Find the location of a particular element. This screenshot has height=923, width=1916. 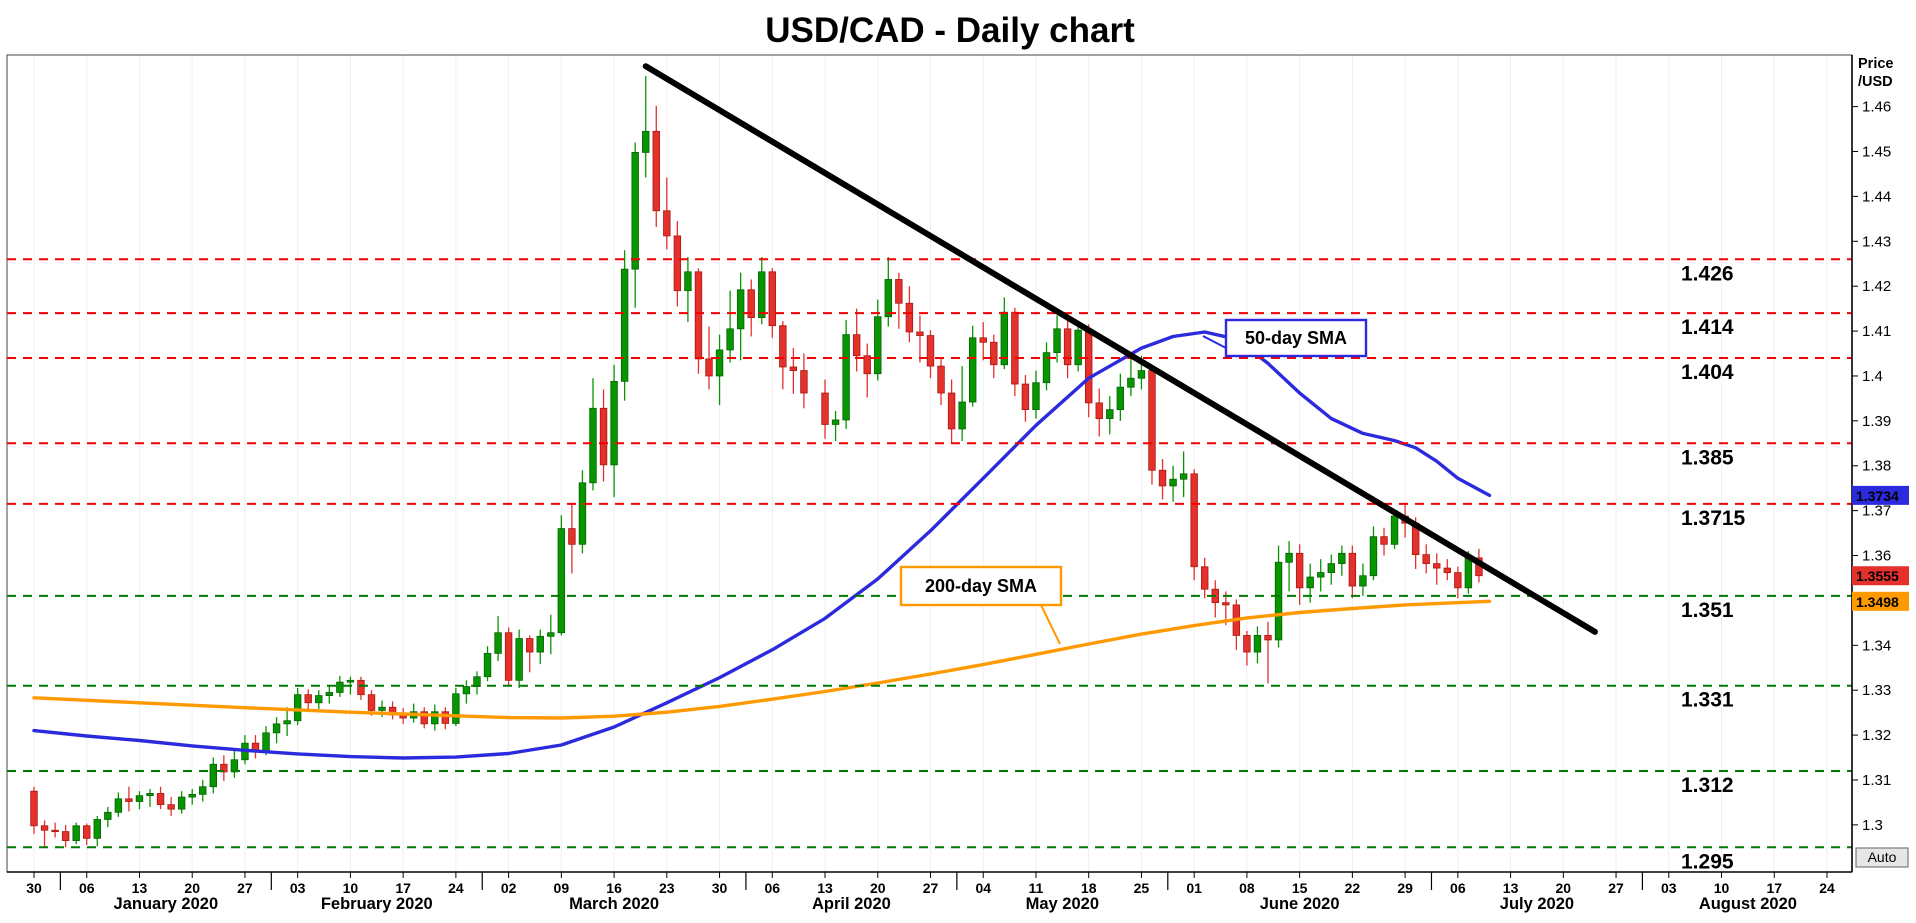

y-tick-label: 1.44 is located at coordinates (1876, 196).